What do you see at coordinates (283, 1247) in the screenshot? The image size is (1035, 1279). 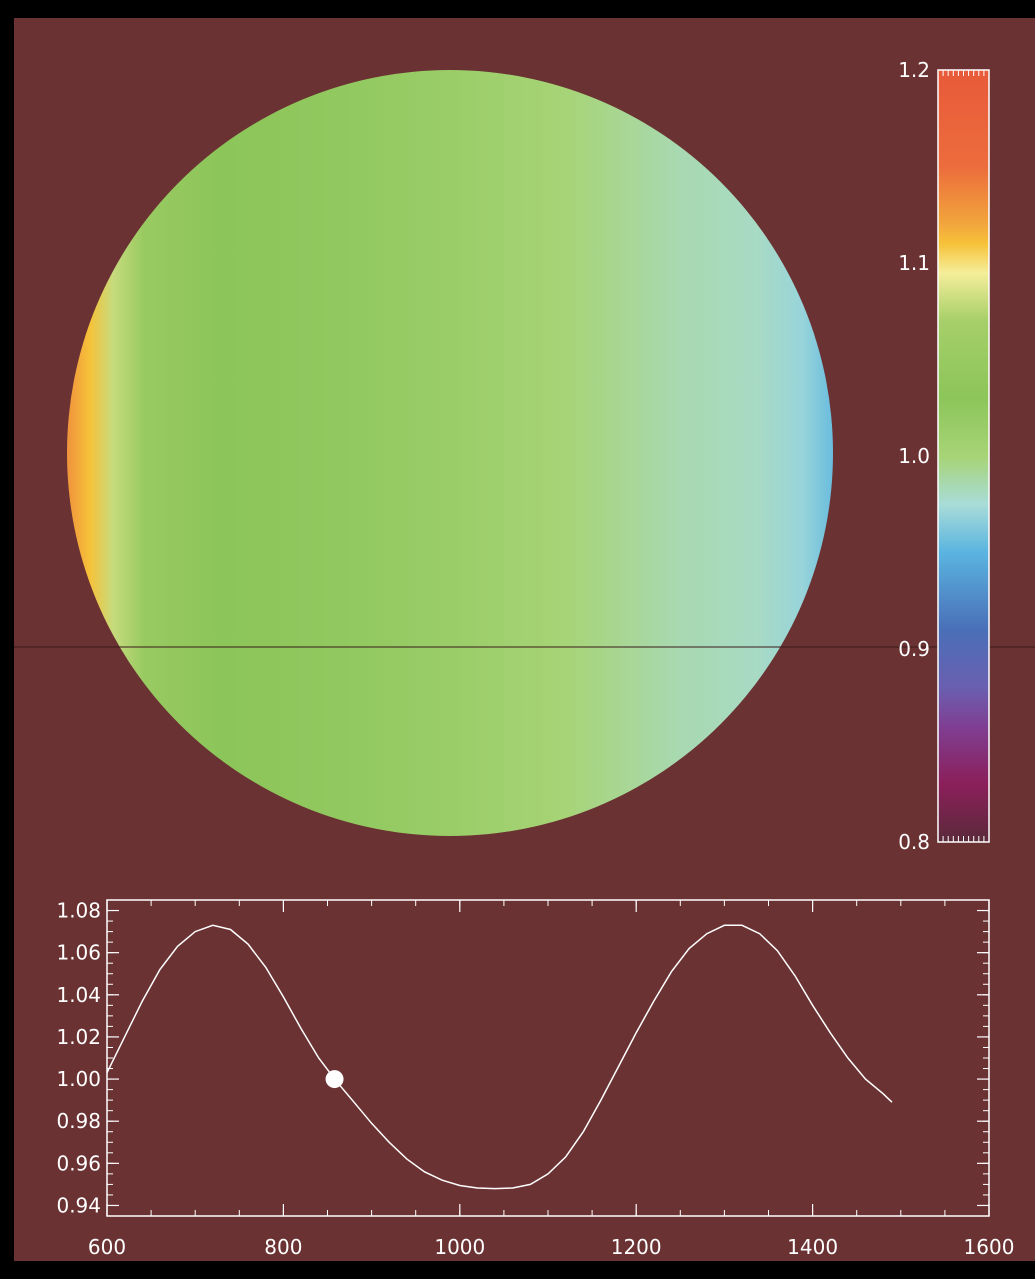 I see `x-tick-label: 800` at bounding box center [283, 1247].